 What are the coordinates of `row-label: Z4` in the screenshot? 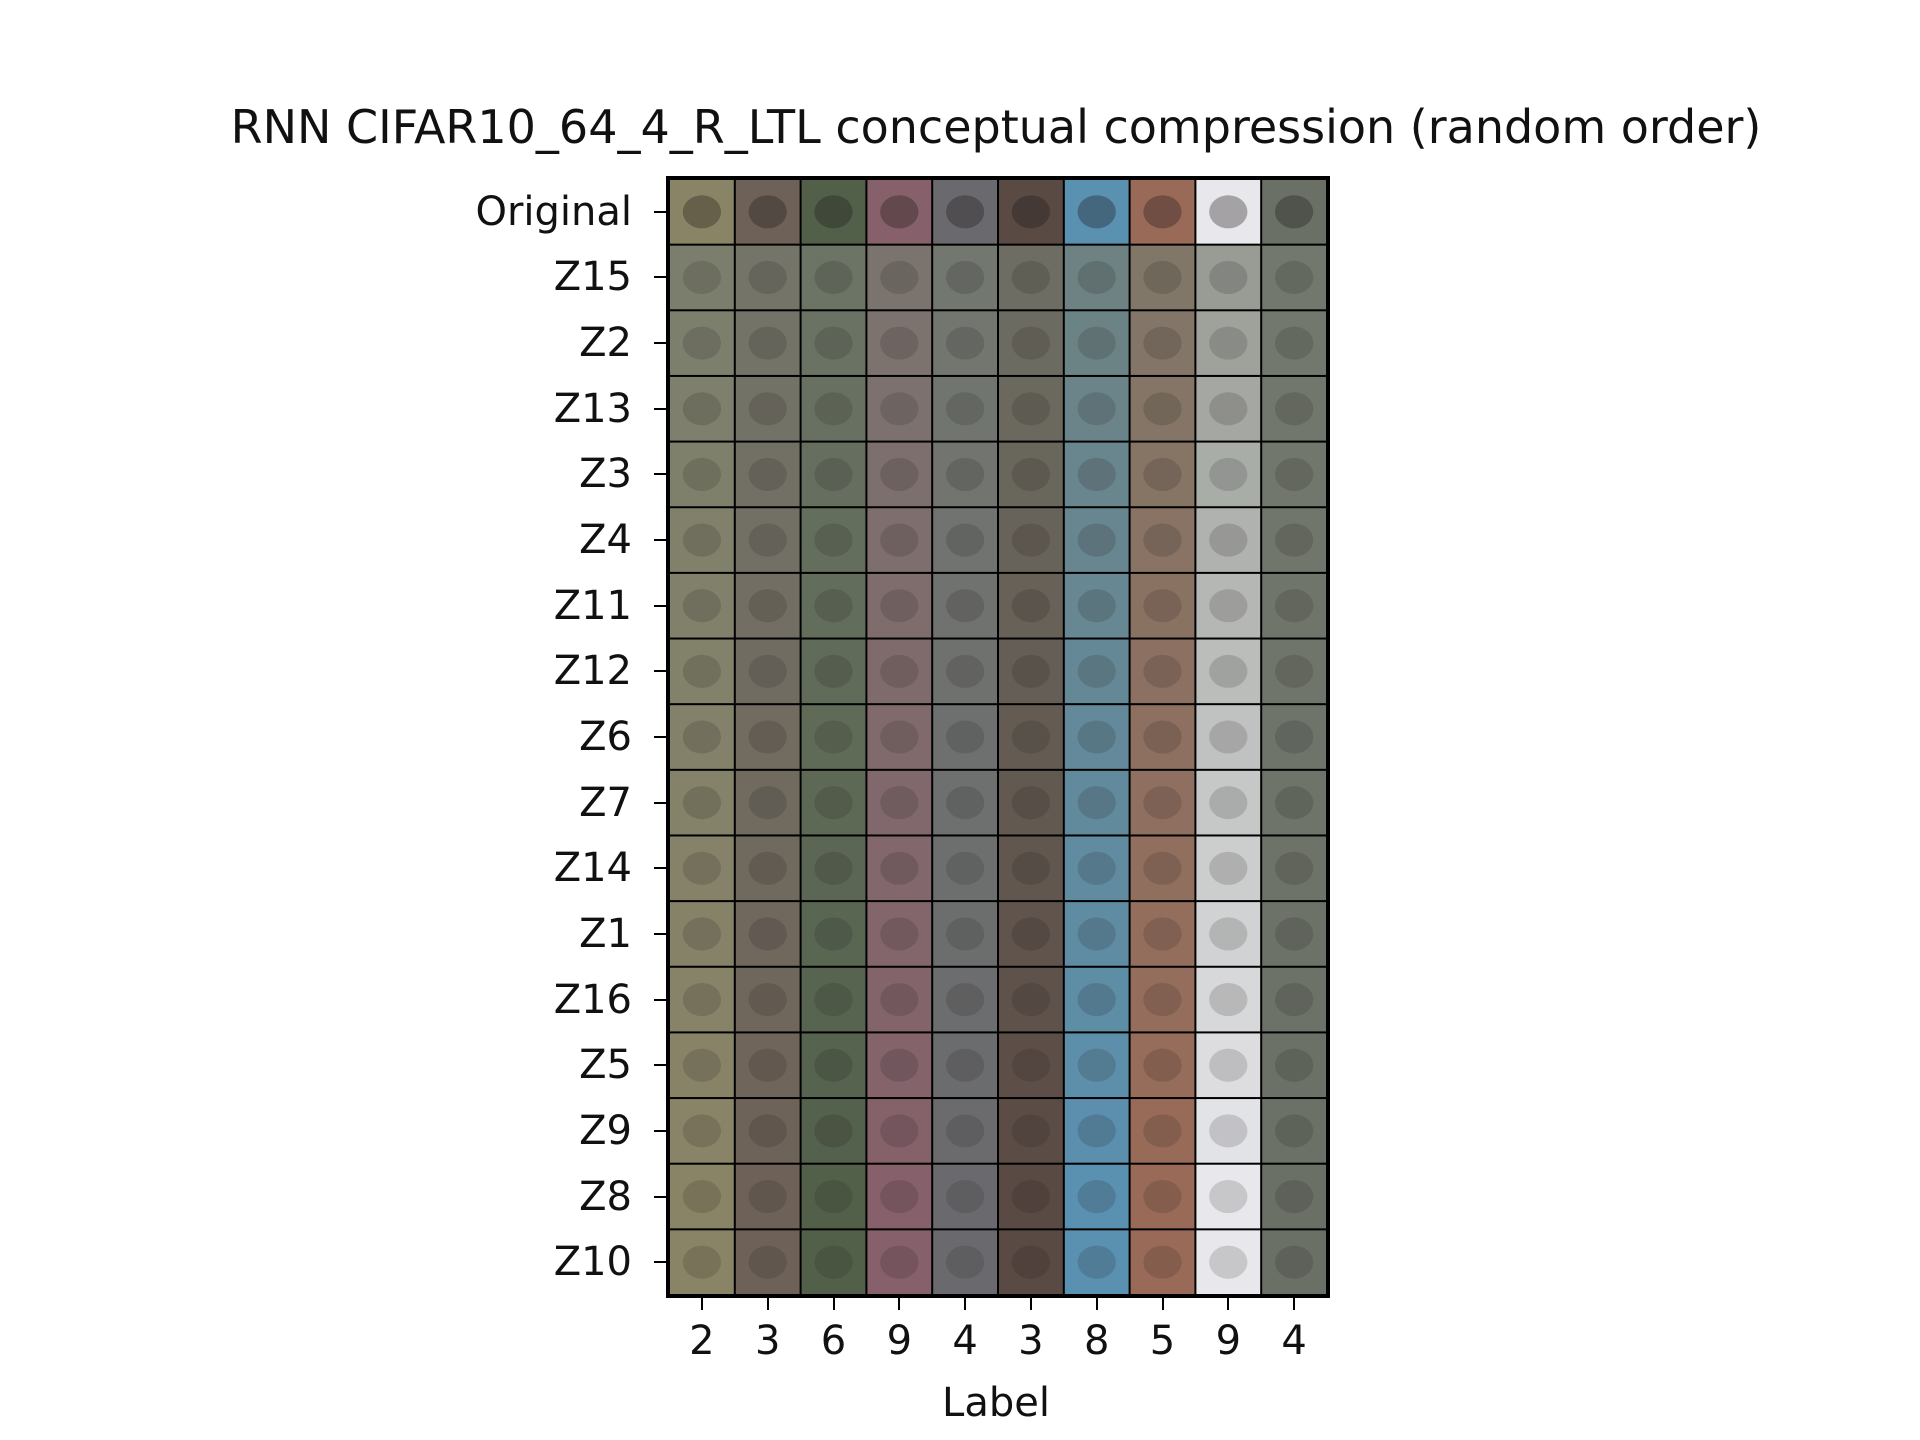 It's located at (605, 540).